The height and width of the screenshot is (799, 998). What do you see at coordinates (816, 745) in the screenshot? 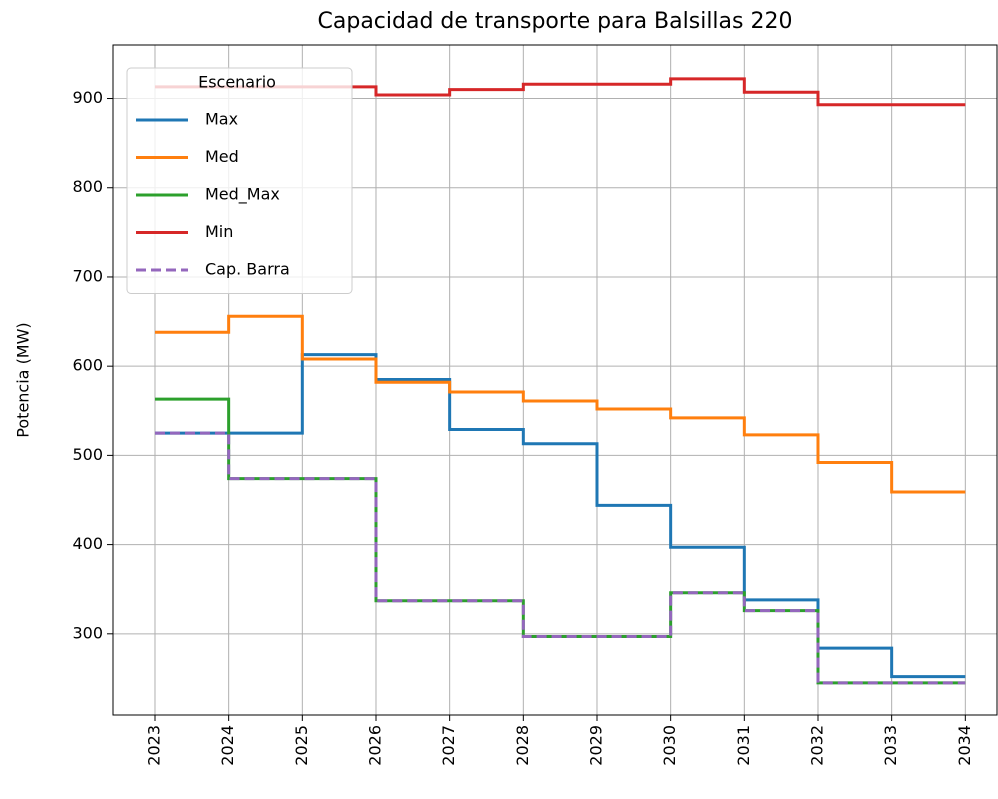
I see `x-tick-label: 2032` at bounding box center [816, 745].